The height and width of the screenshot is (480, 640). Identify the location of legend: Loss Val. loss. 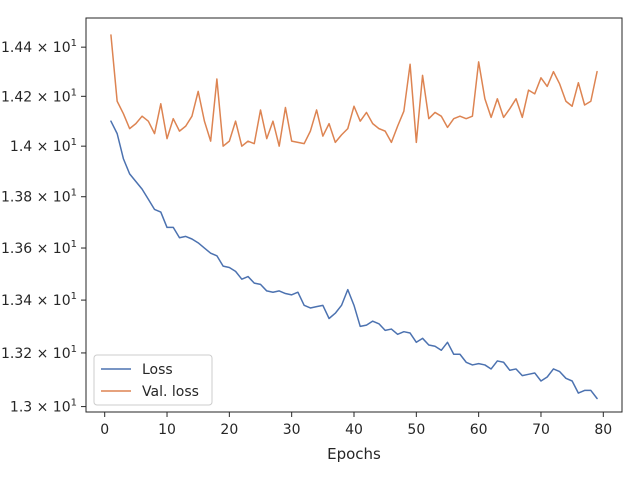
(153, 380).